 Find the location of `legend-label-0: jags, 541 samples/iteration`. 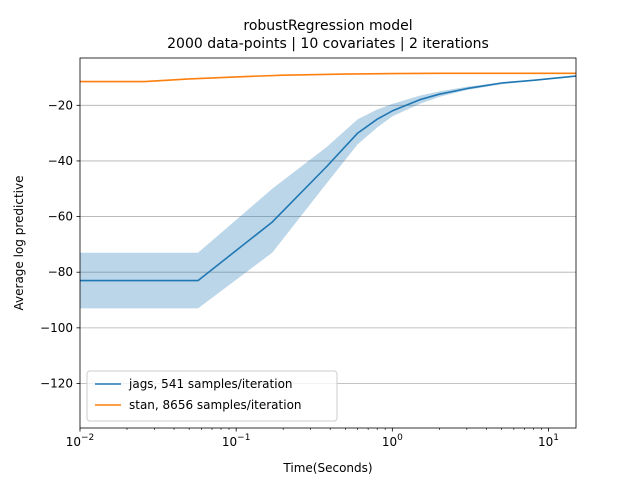

legend-label-0: jags, 541 samples/iteration is located at coordinates (210, 384).